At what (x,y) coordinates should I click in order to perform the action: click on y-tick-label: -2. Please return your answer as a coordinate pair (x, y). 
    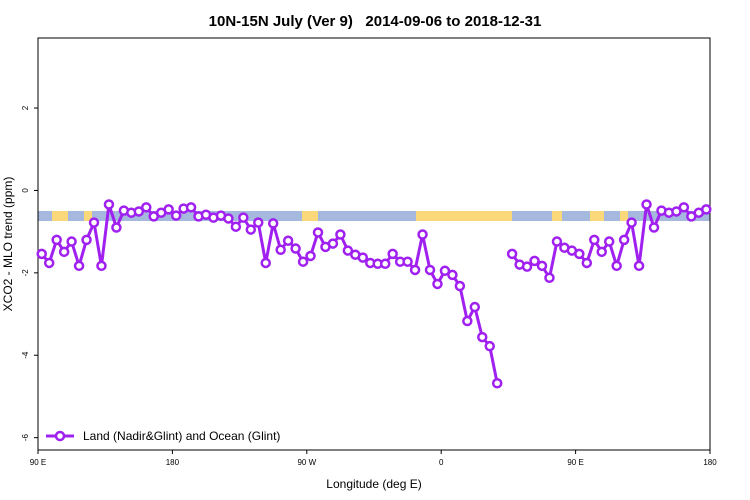
    Looking at the image, I should click on (25, 273).